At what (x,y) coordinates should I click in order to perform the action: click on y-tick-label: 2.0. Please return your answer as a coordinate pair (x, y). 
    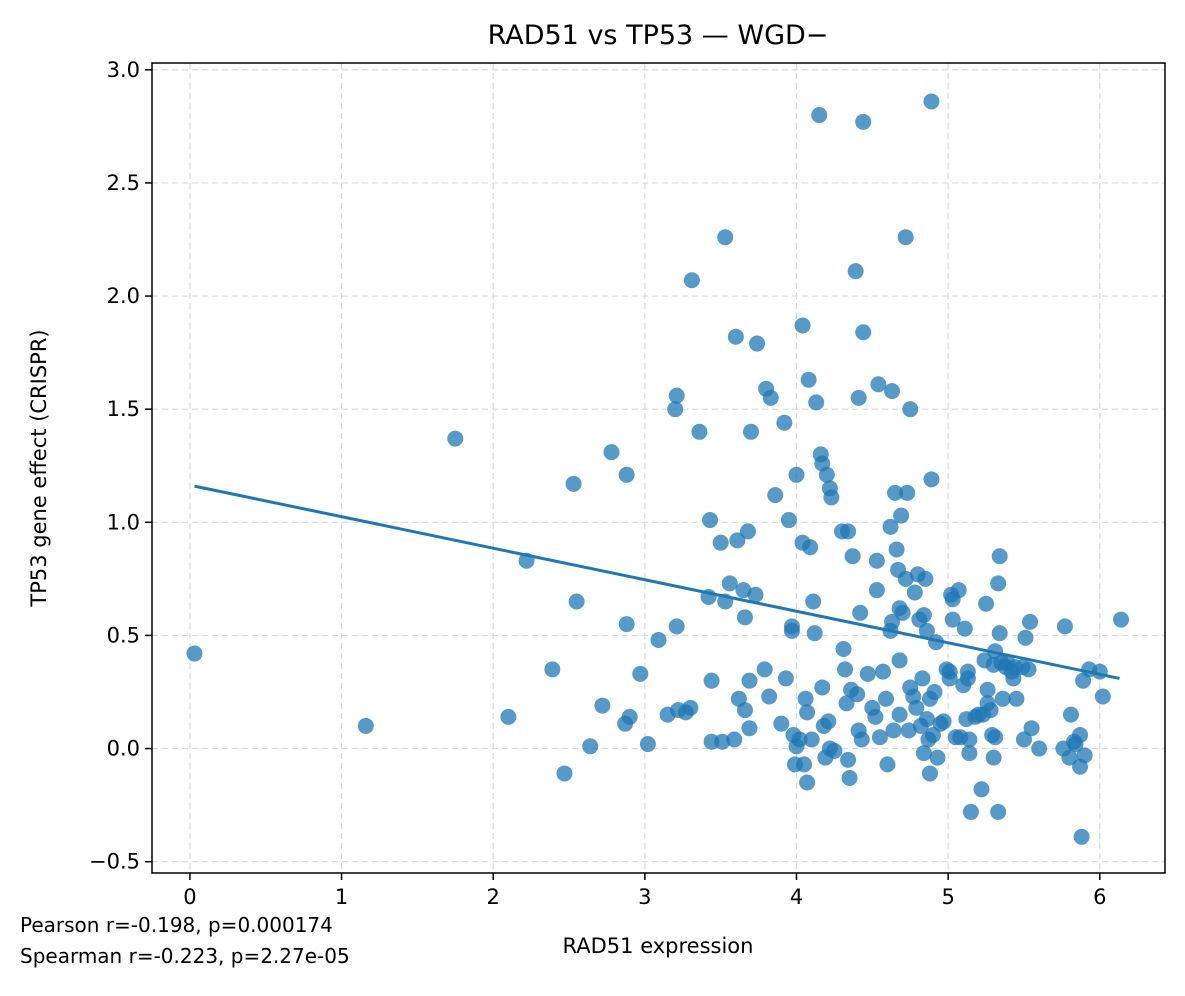
    Looking at the image, I should click on (123, 296).